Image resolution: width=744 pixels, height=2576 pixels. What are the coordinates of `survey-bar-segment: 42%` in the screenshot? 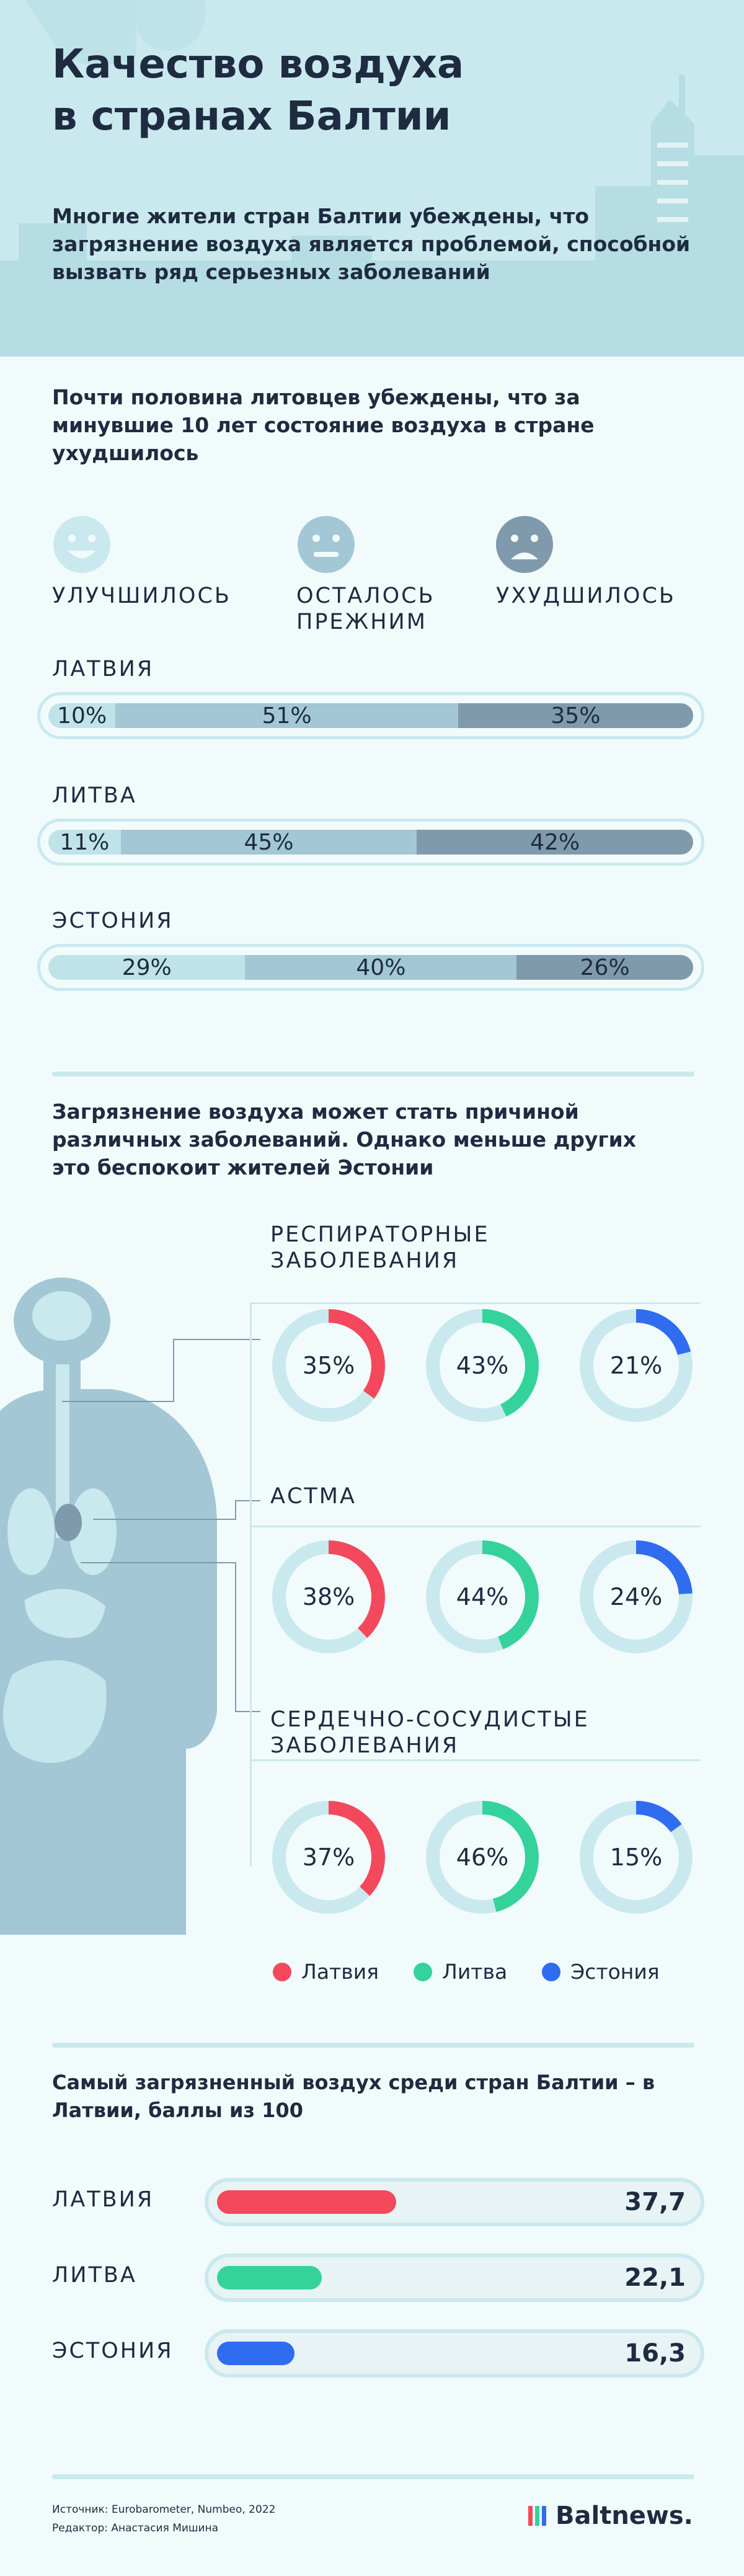 It's located at (555, 842).